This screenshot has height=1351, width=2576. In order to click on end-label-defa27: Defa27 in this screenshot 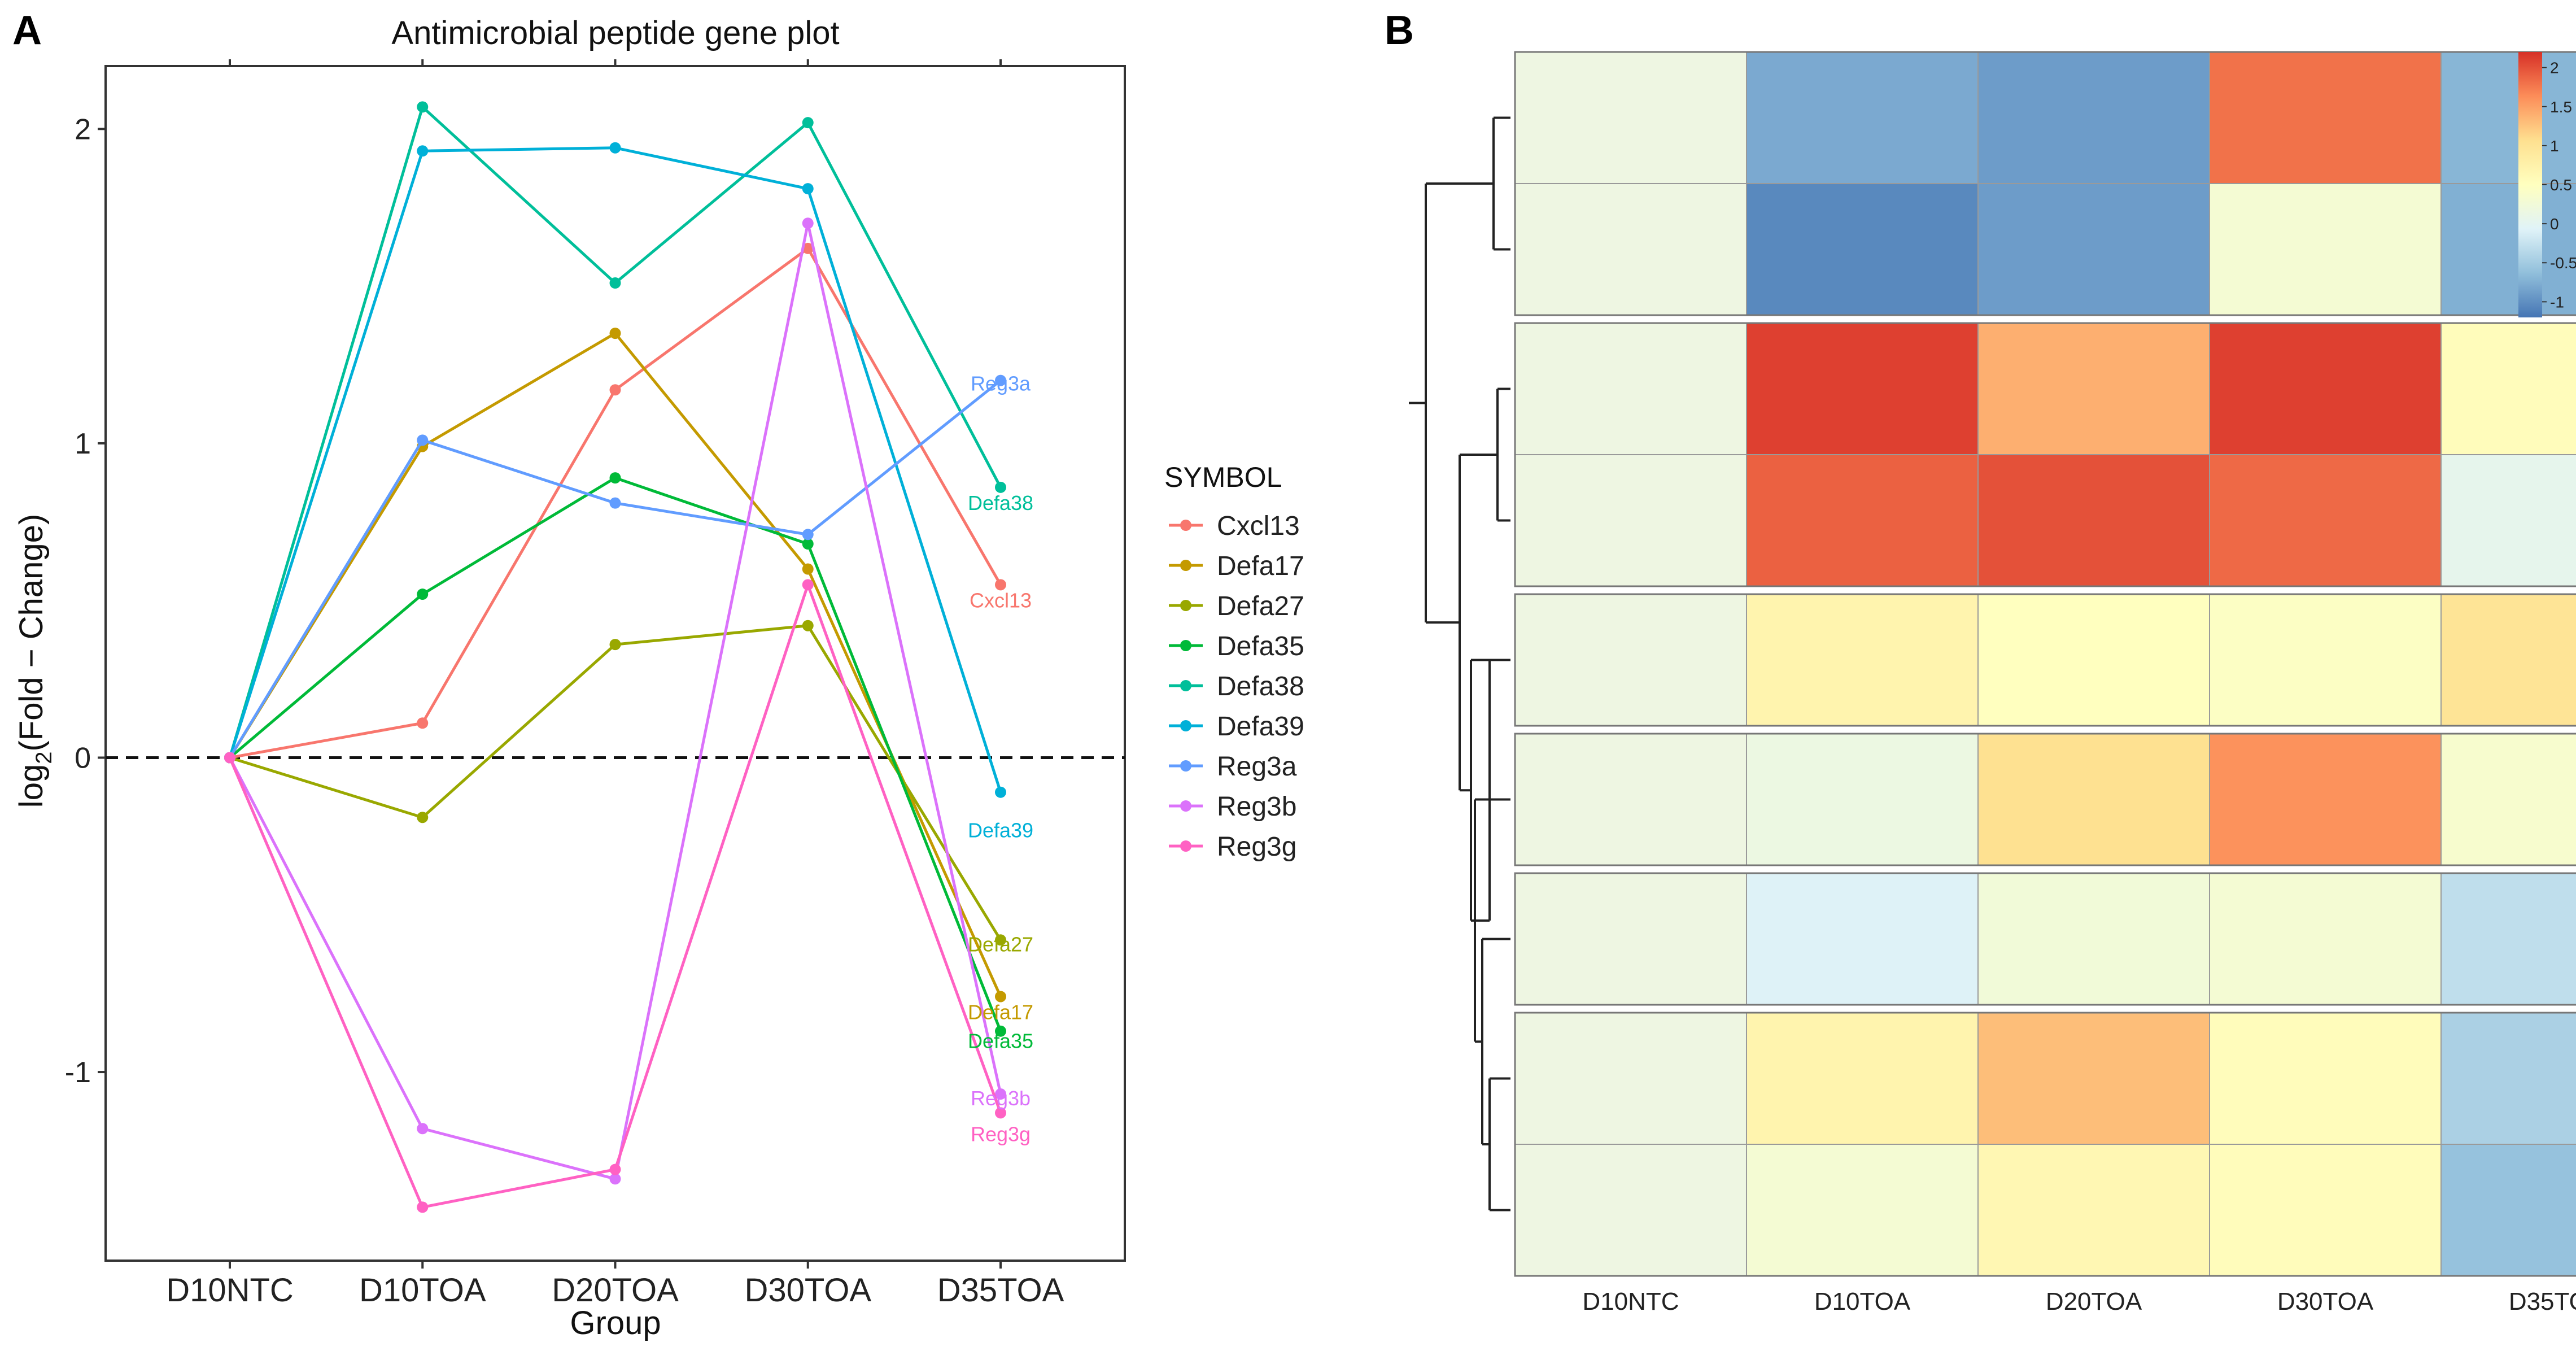, I will do `click(1001, 944)`.